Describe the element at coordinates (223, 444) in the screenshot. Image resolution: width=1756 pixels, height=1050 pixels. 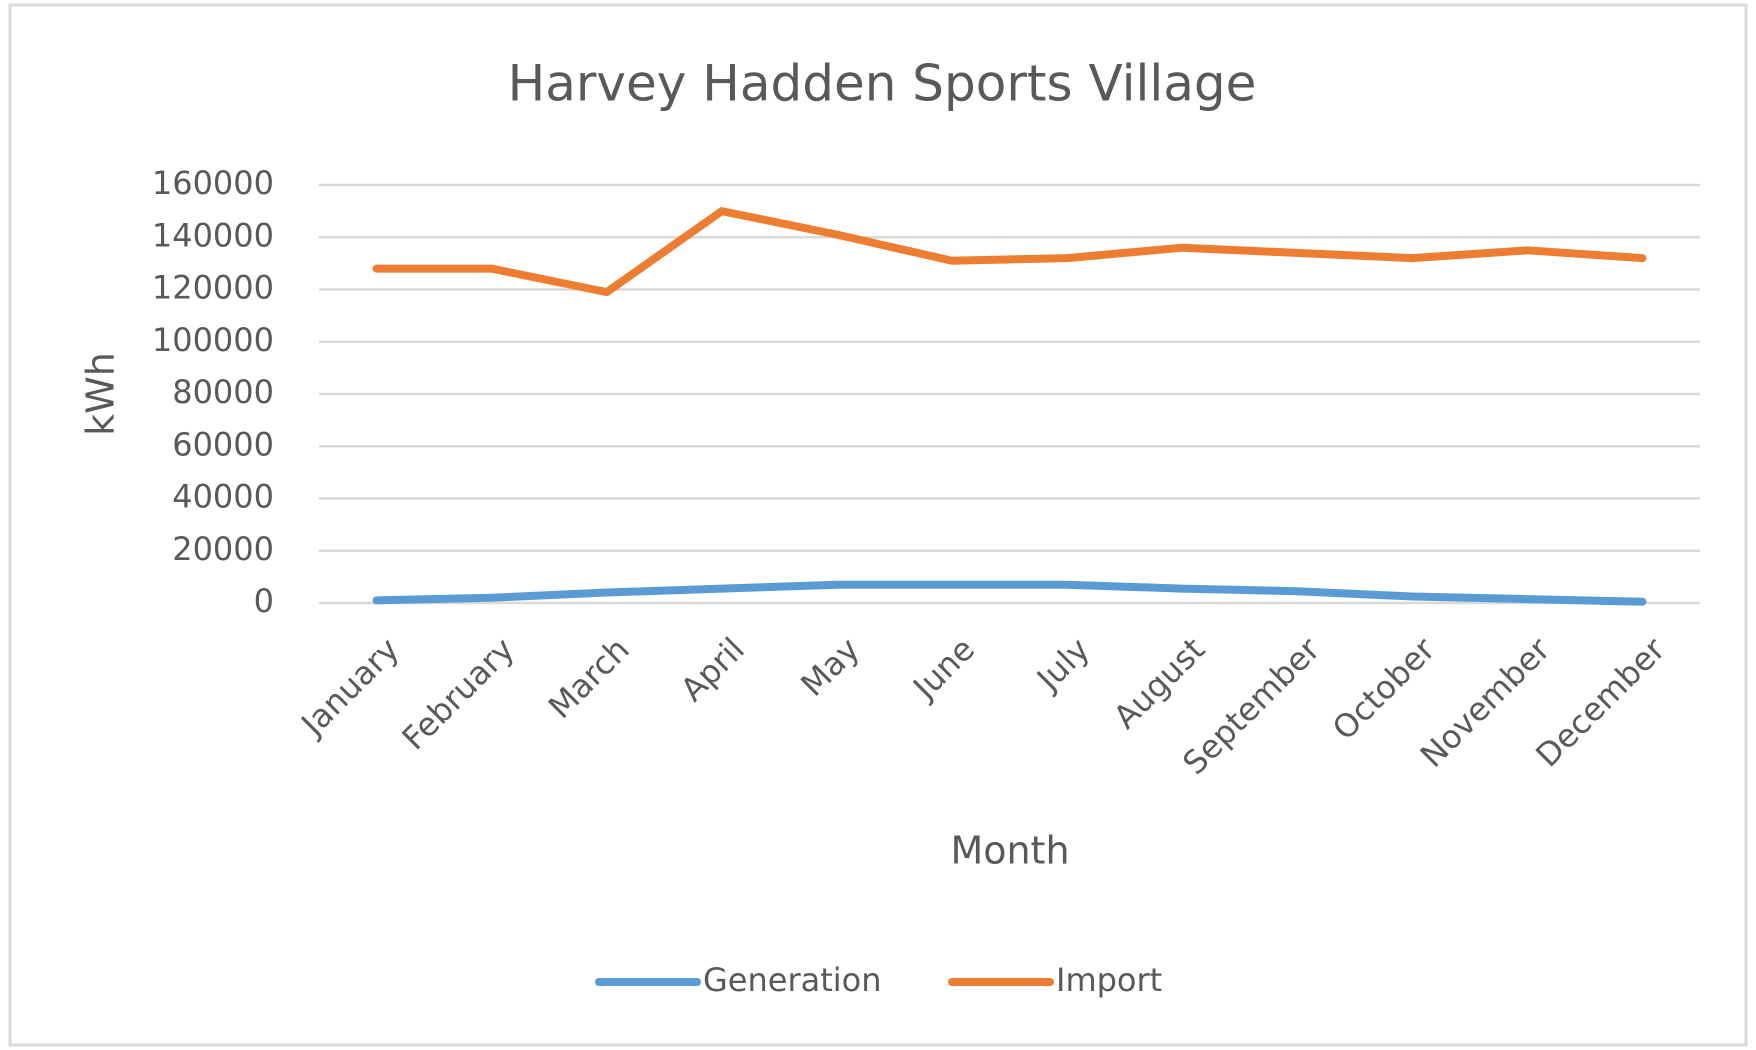
I see `y-tick-label: 60000` at that location.